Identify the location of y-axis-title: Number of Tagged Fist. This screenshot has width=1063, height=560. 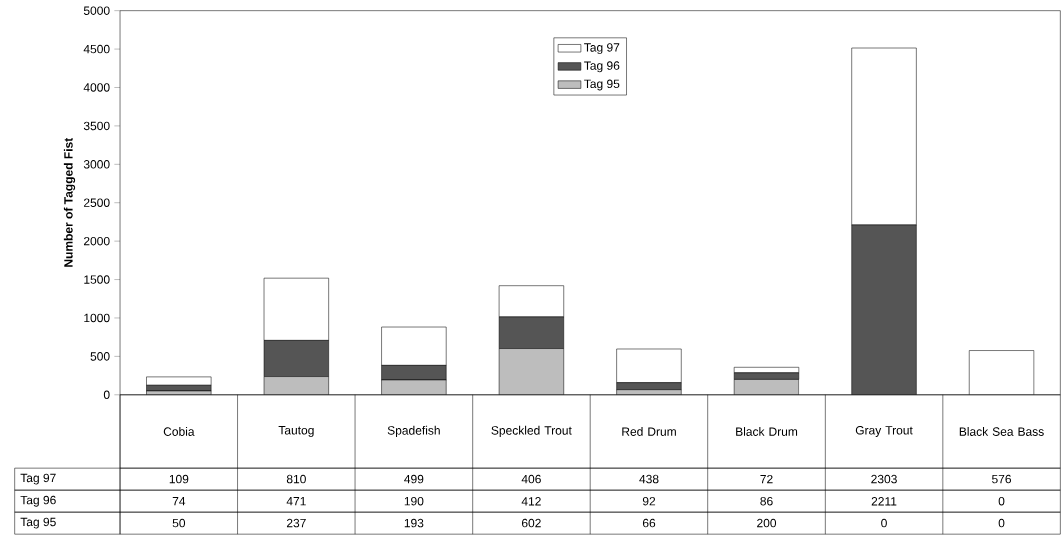
(69, 202).